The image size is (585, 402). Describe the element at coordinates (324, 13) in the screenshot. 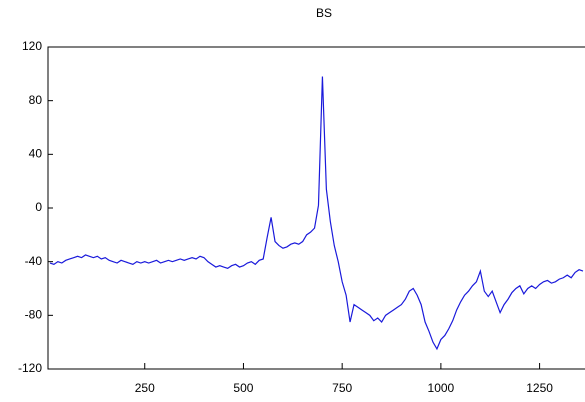

I see `chart-title: BS` at that location.